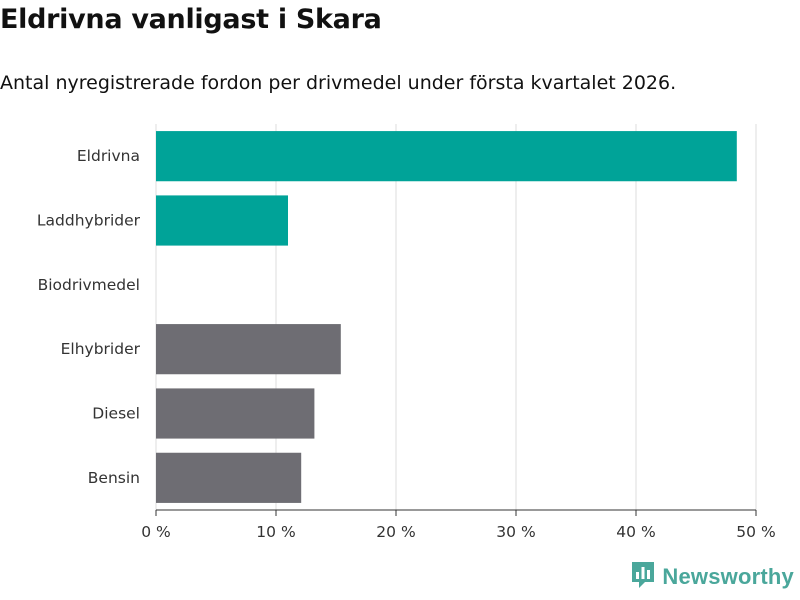 The width and height of the screenshot is (800, 600). What do you see at coordinates (89, 221) in the screenshot?
I see `category-label: Laddhybrider` at bounding box center [89, 221].